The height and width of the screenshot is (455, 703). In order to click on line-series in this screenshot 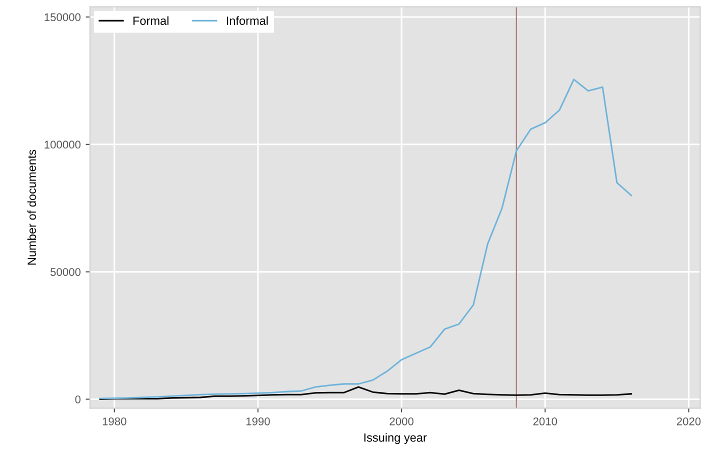, I will do `click(365, 393)`.